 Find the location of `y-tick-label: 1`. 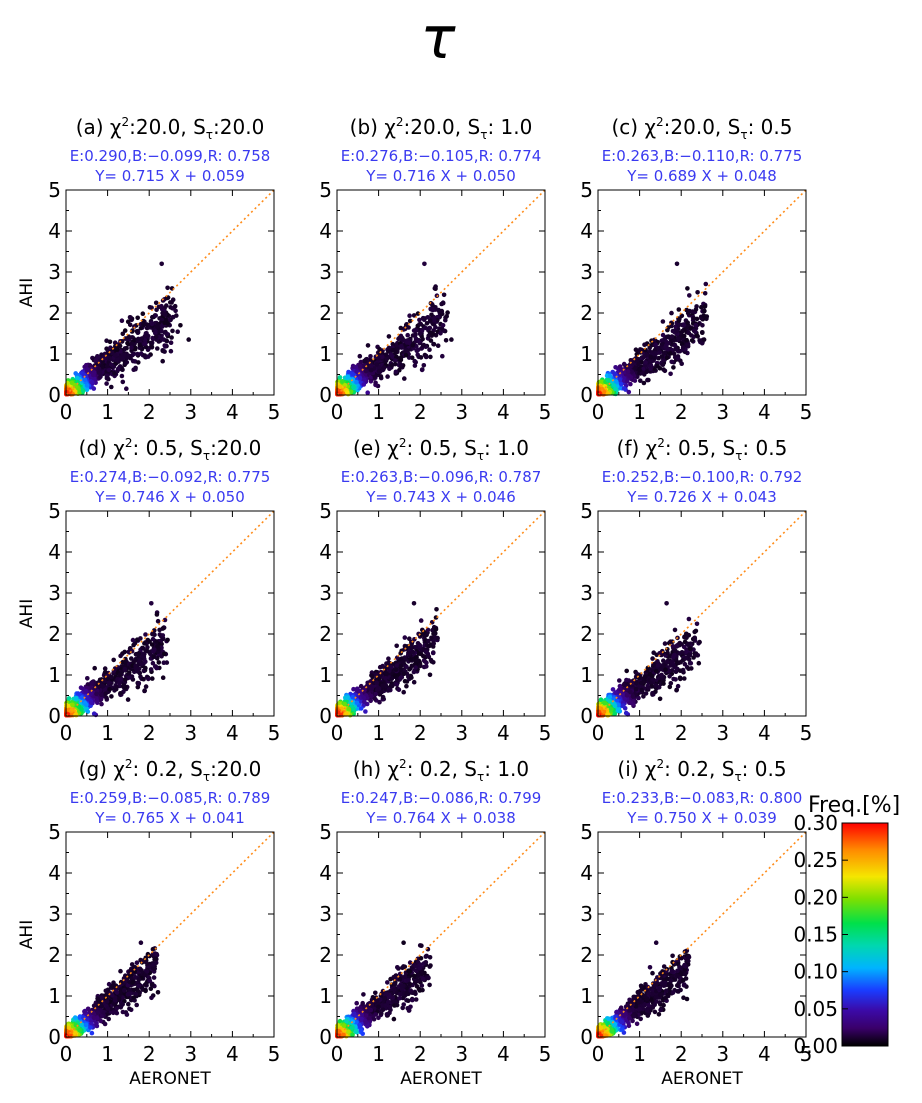

y-tick-label: 1 is located at coordinates (325, 675).